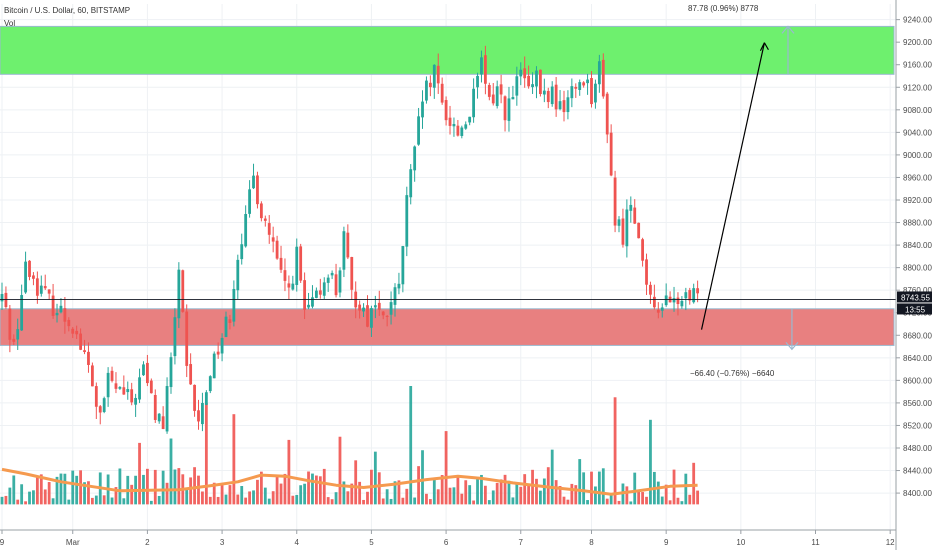 The height and width of the screenshot is (550, 932). What do you see at coordinates (917, 403) in the screenshot?
I see `y-tick-label: 8560.00` at bounding box center [917, 403].